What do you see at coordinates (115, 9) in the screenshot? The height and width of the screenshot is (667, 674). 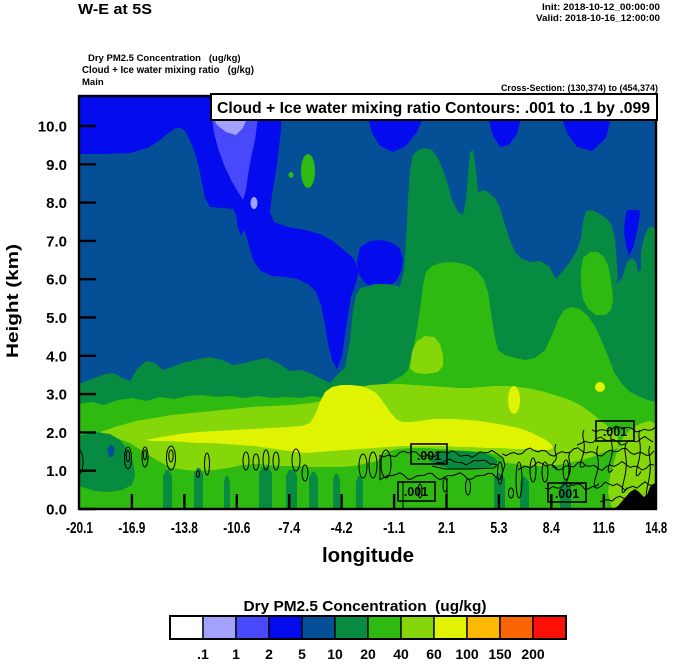 I see `svg-text: W-E at 5S` at bounding box center [115, 9].